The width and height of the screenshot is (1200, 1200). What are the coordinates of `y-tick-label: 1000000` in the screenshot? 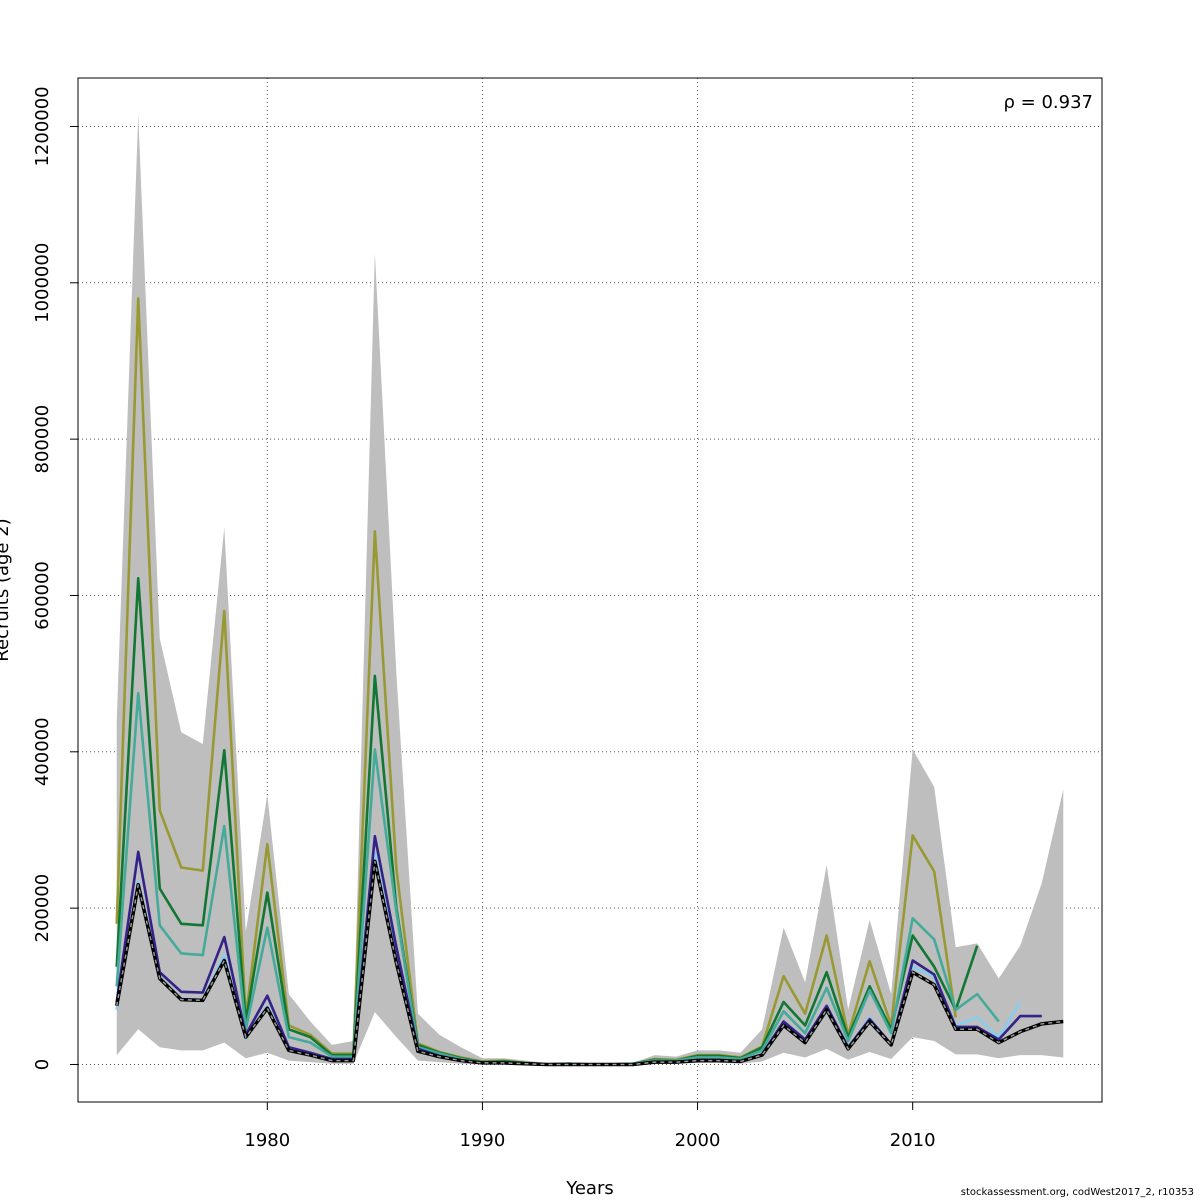 It's located at (42, 283).